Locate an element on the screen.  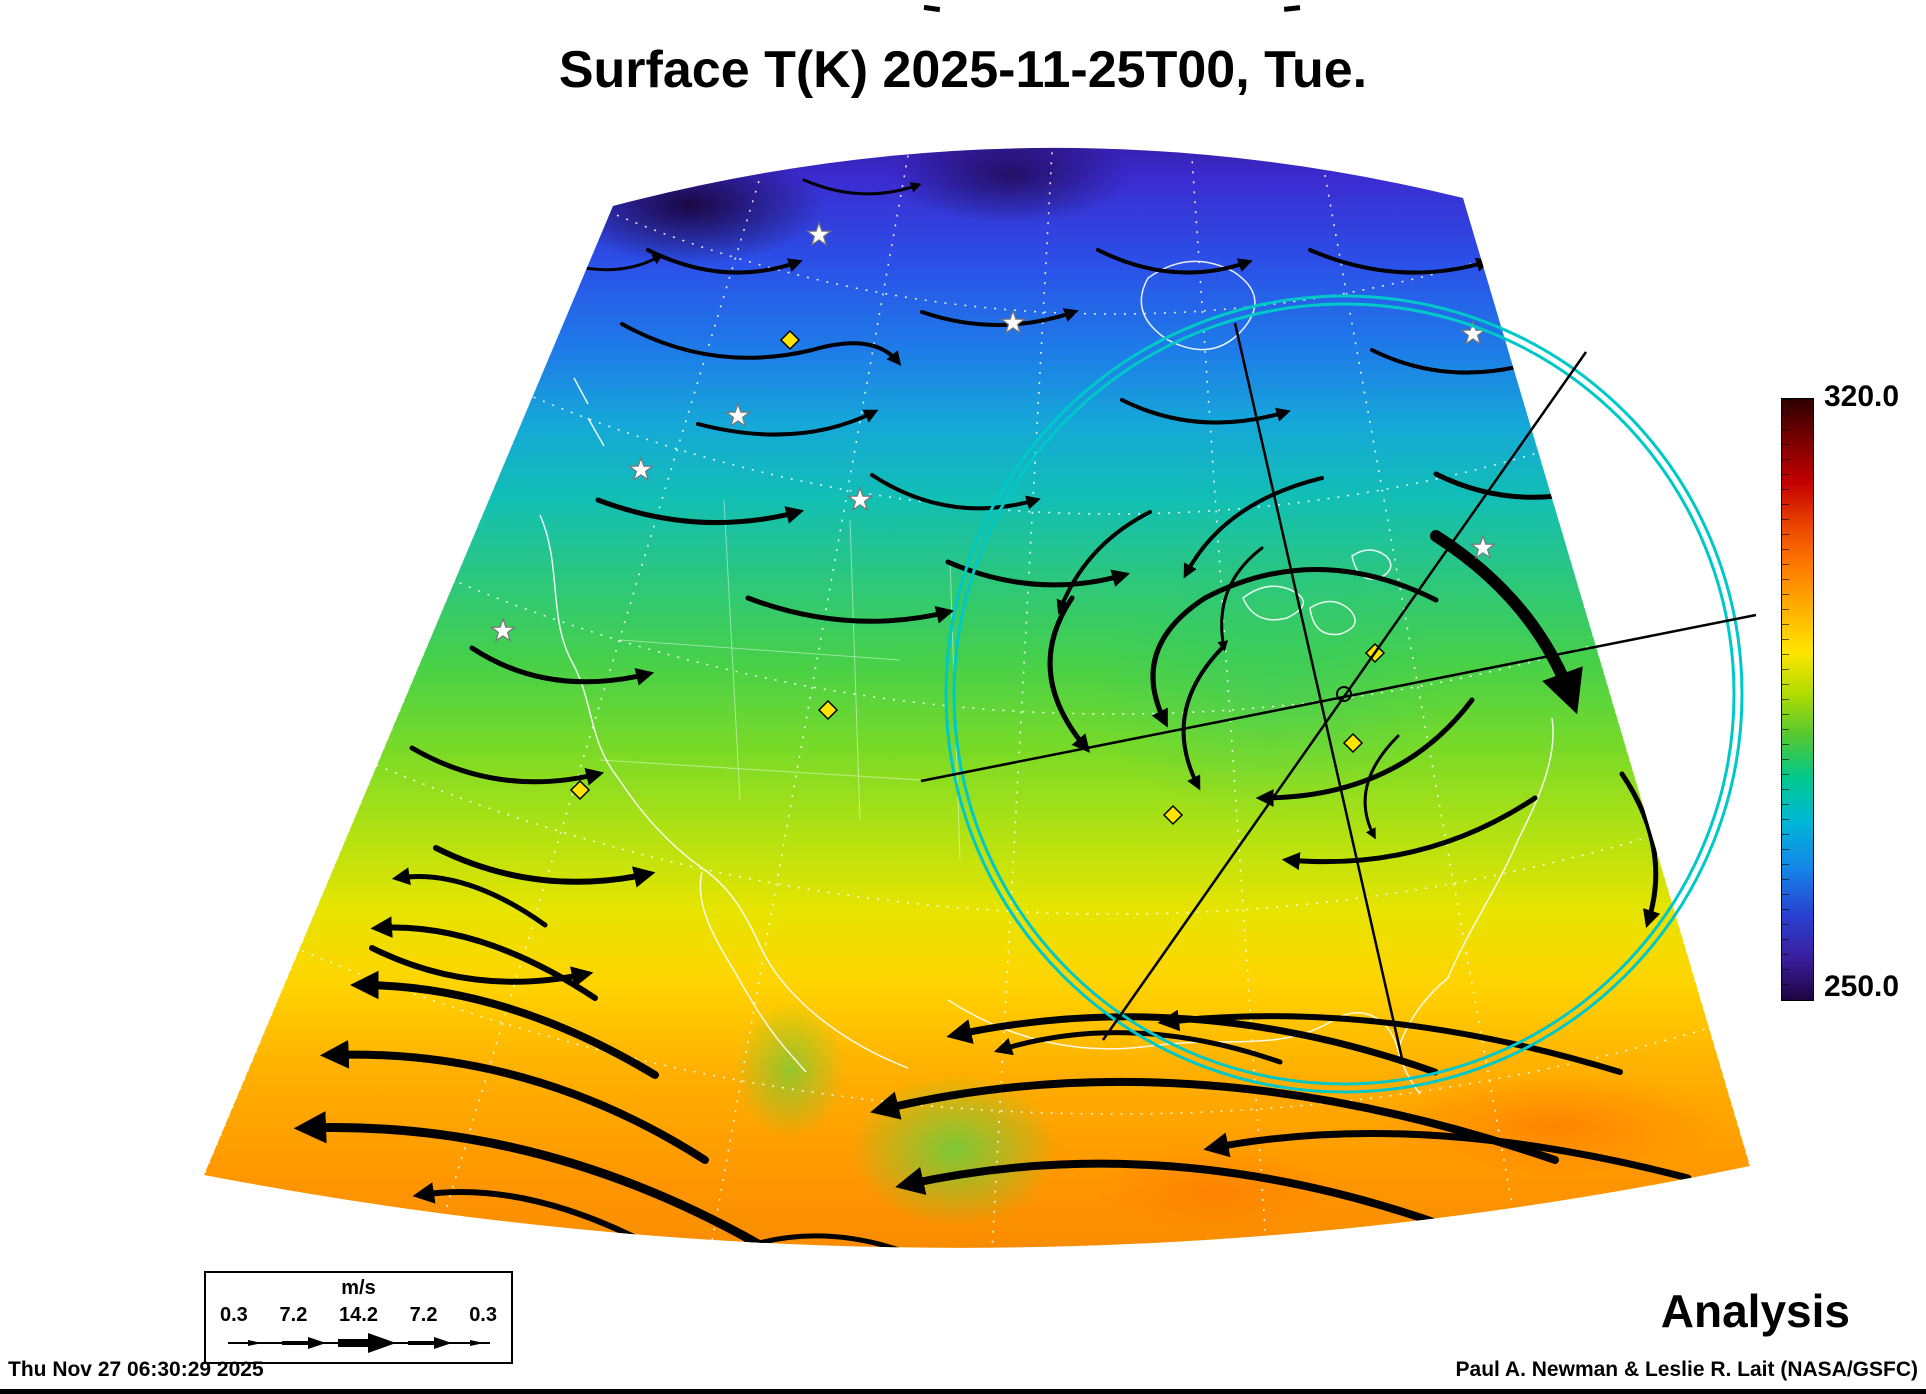
page-title: Surface T(K) 2025-11-25T00, Tue. is located at coordinates (963, 70).